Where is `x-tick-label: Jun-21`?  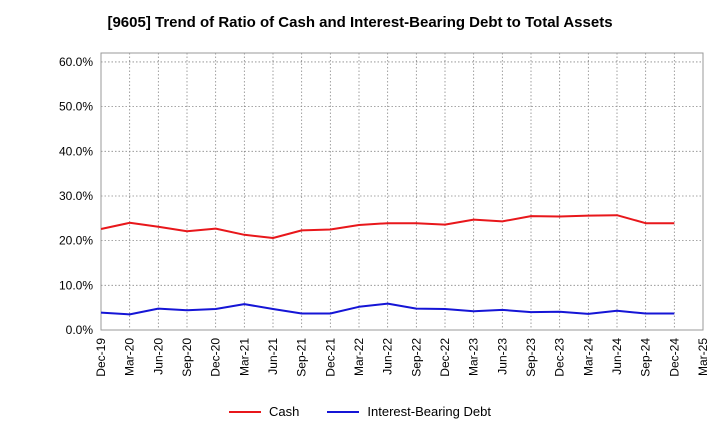
x-tick-label: Jun-21 is located at coordinates (273, 356).